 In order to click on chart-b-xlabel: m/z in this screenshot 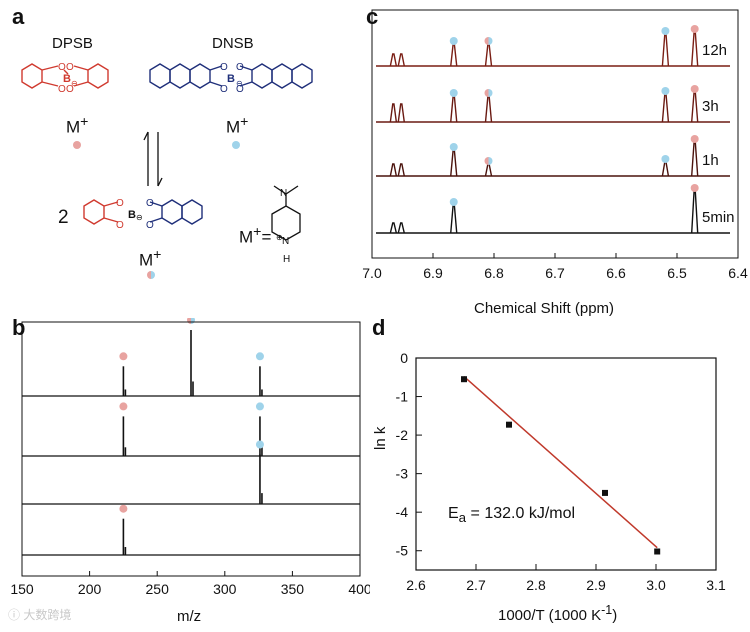, I will do `click(189, 616)`.